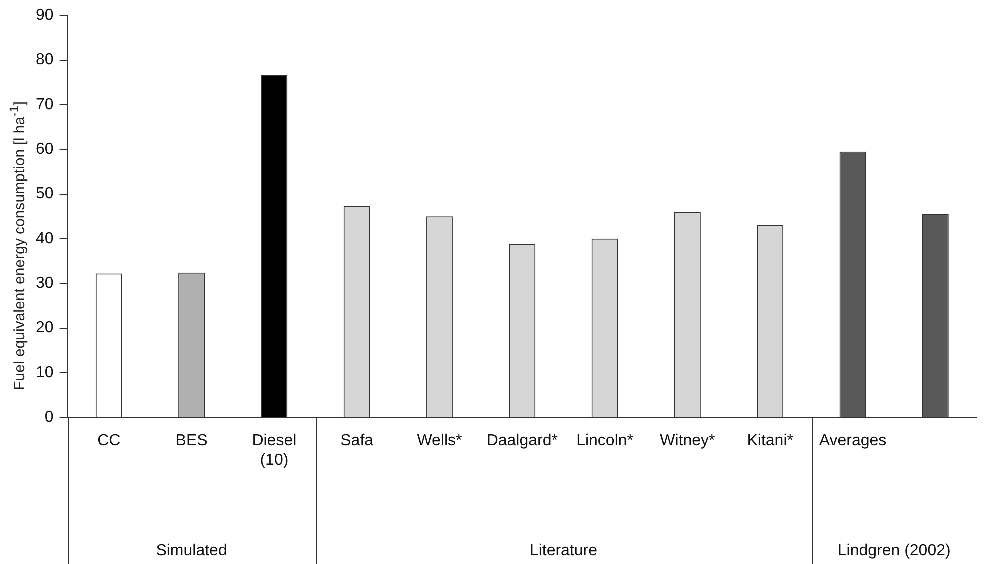 This screenshot has height=564, width=985. What do you see at coordinates (605, 441) in the screenshot?
I see `x-tick-label: Lincoln*` at bounding box center [605, 441].